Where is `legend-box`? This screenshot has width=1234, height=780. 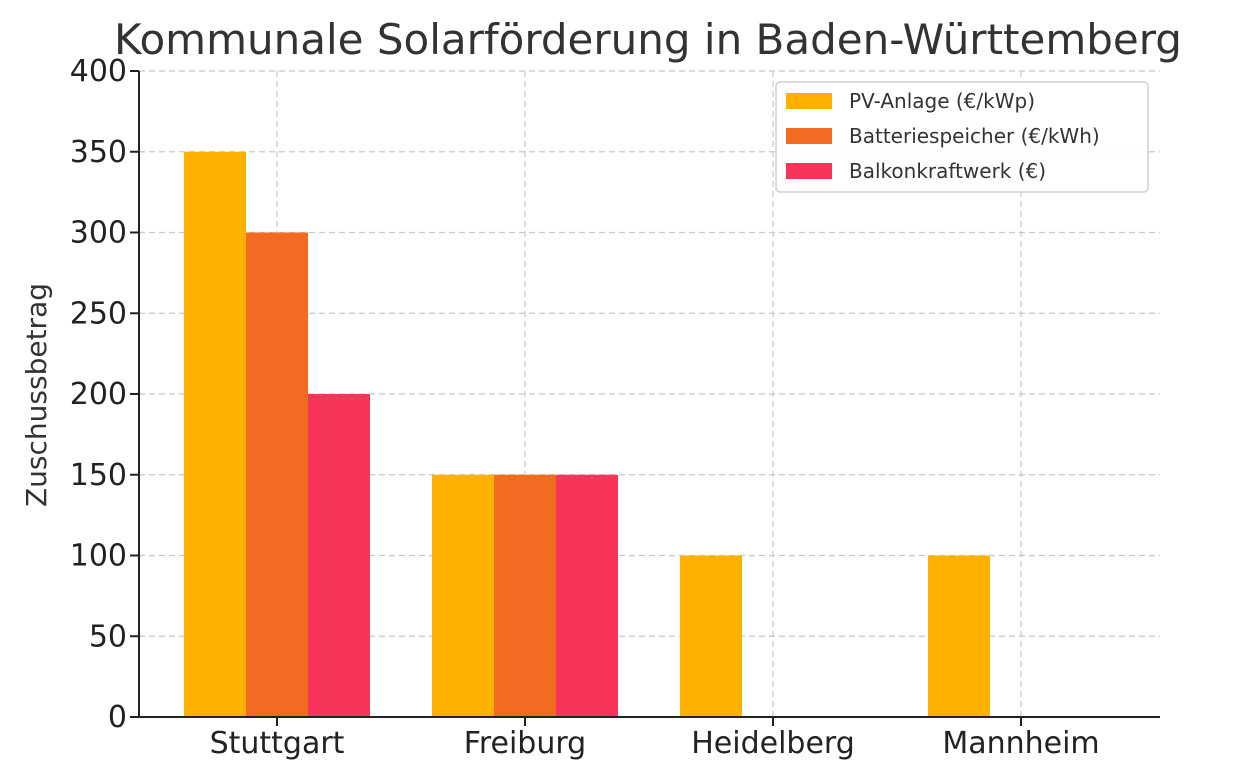
legend-box is located at coordinates (962, 137).